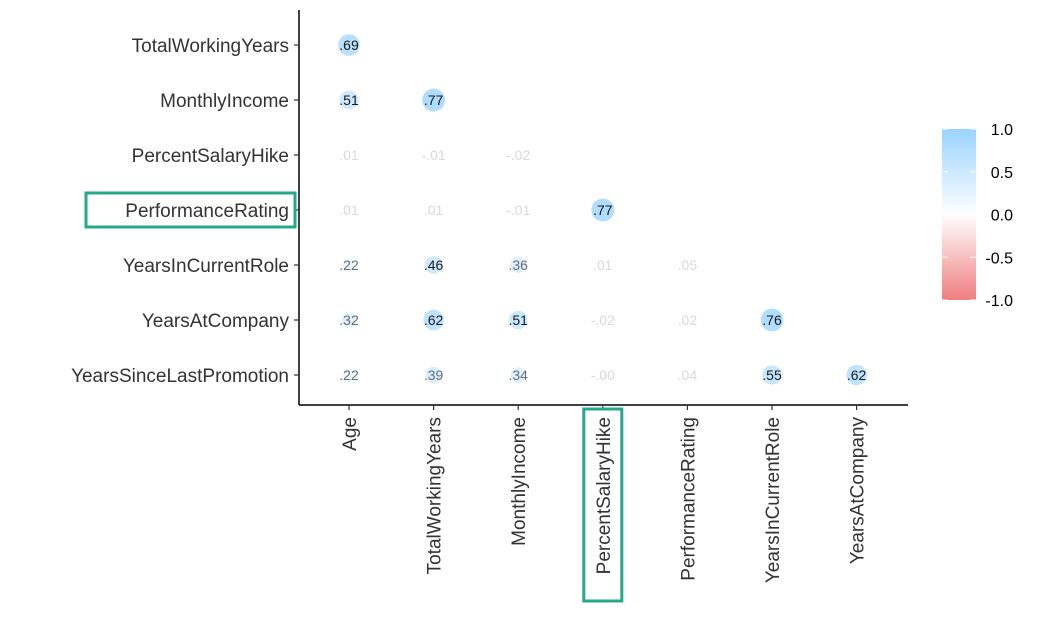  I want to click on column-highlight-box, so click(603, 505).